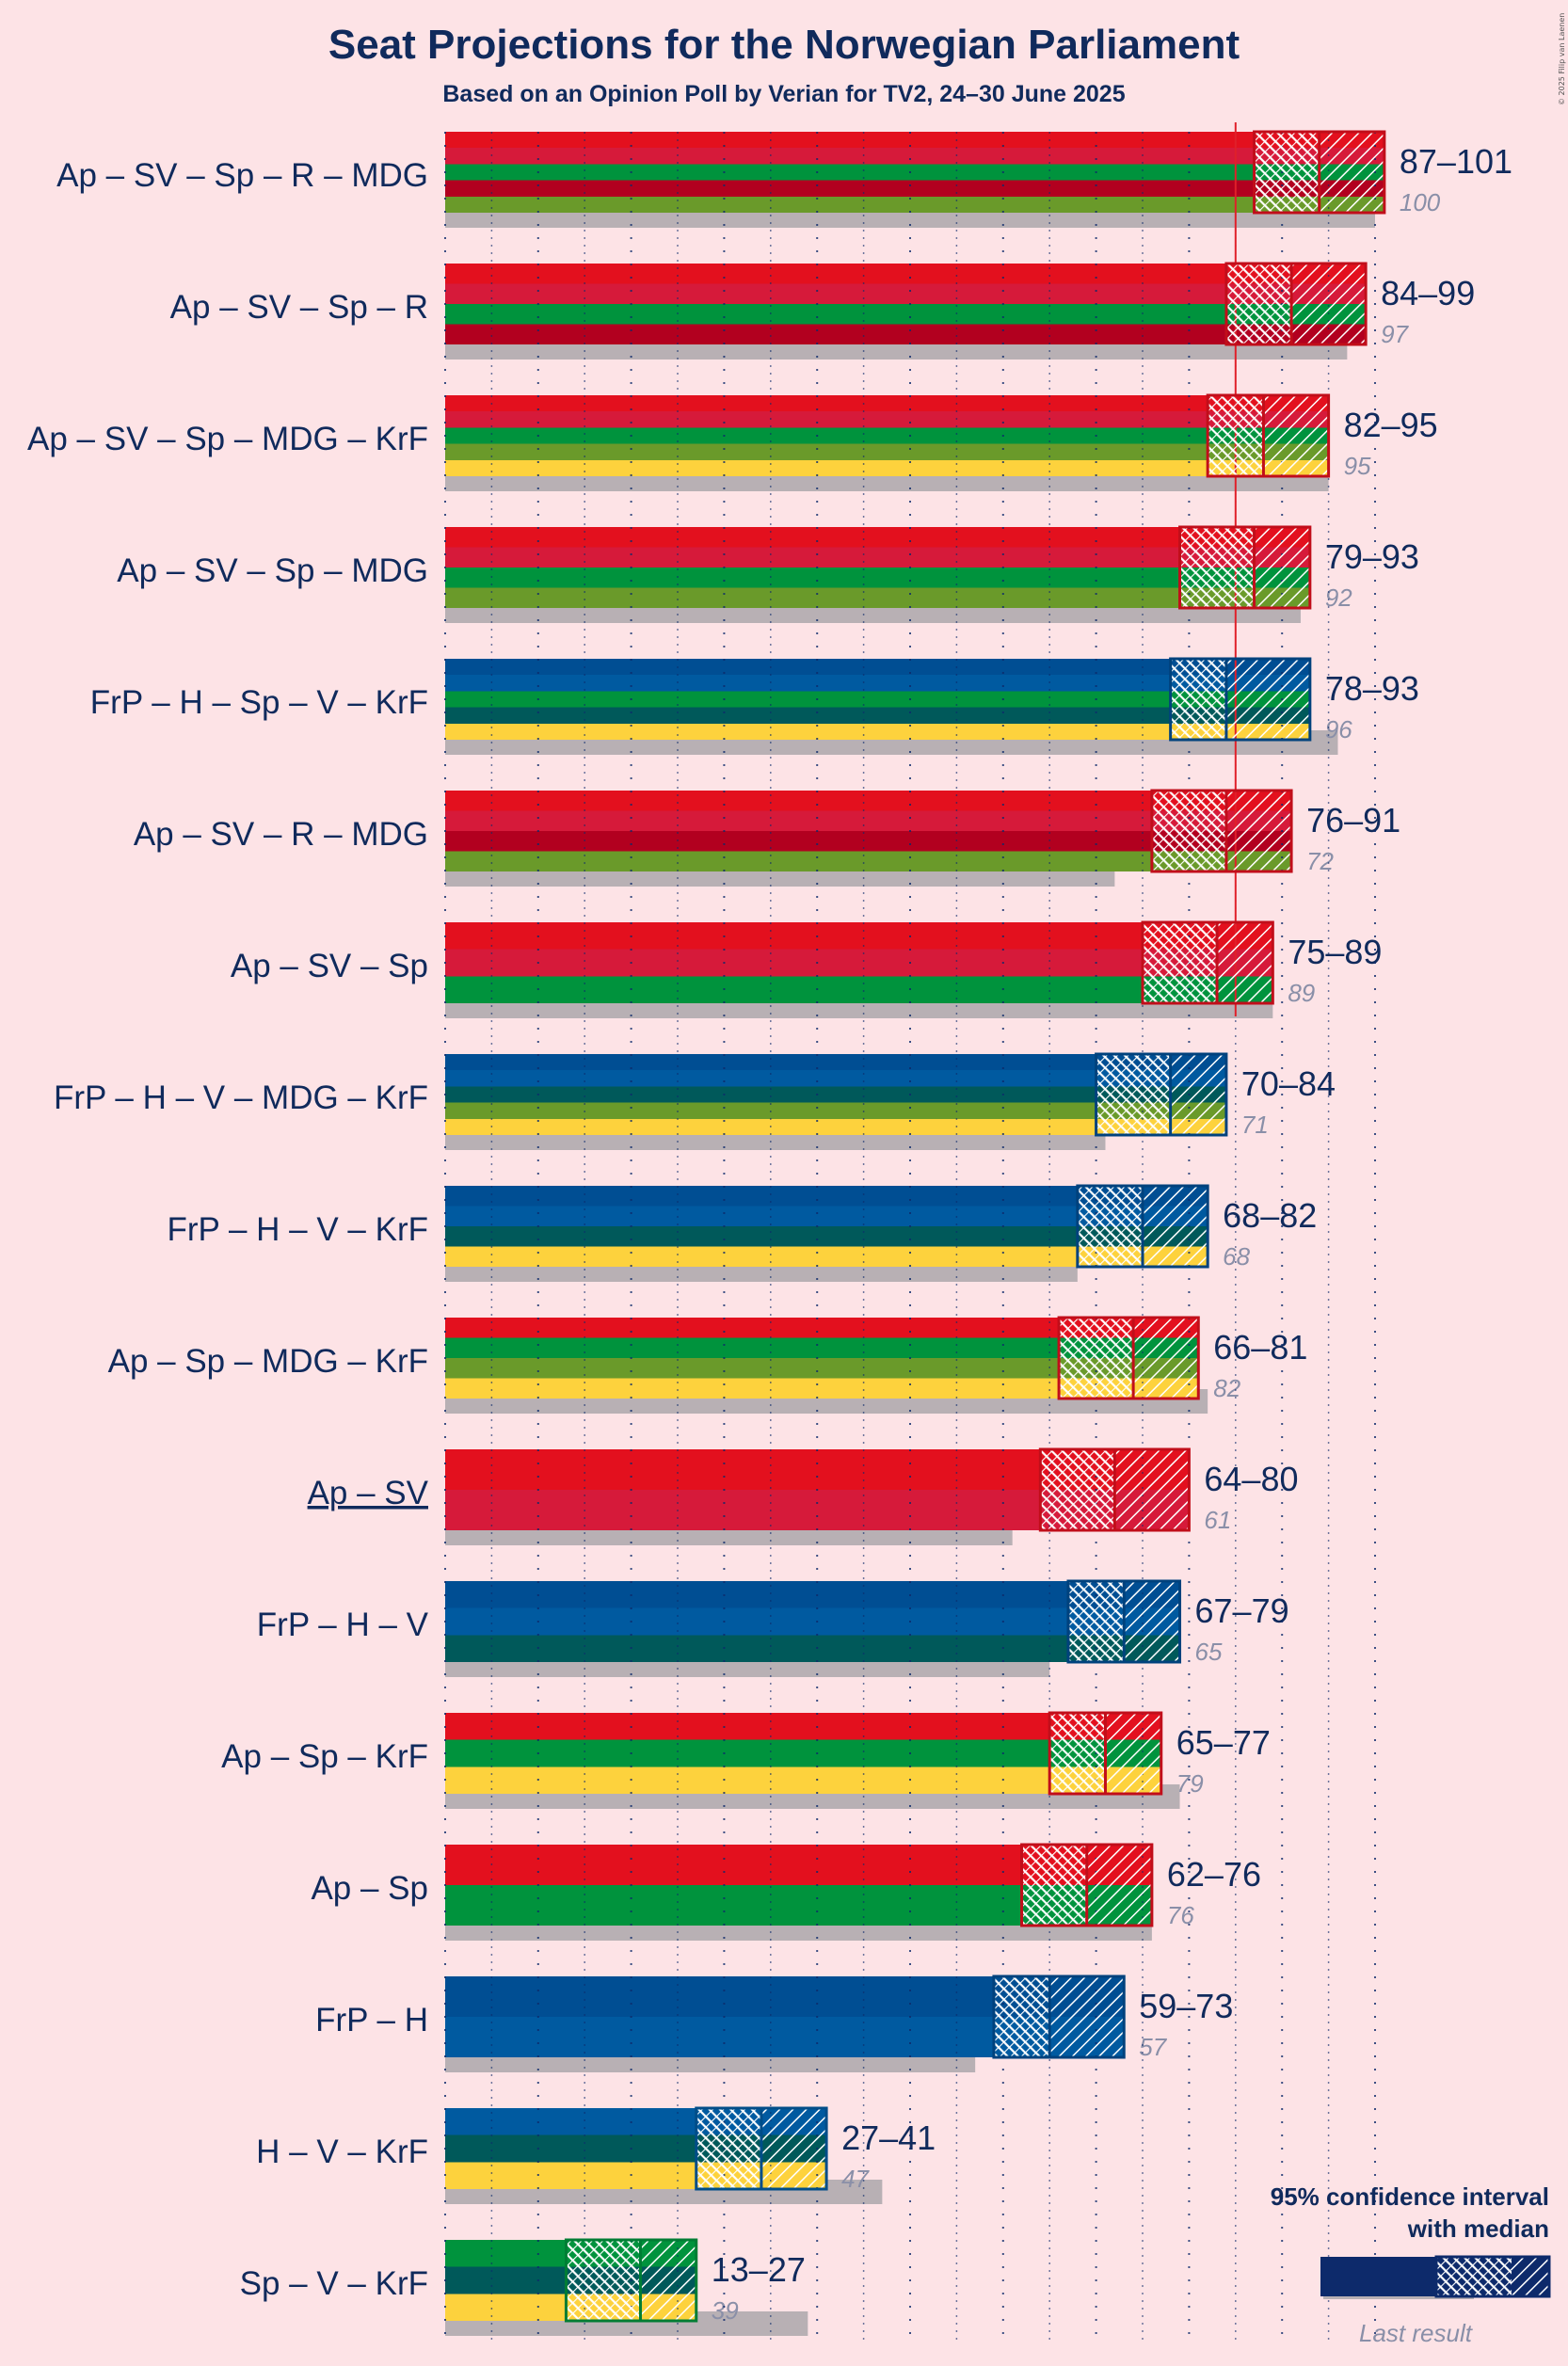  I want to click on coalition-row: Ap – SV – Sp 75–89 89, so click(806, 970).